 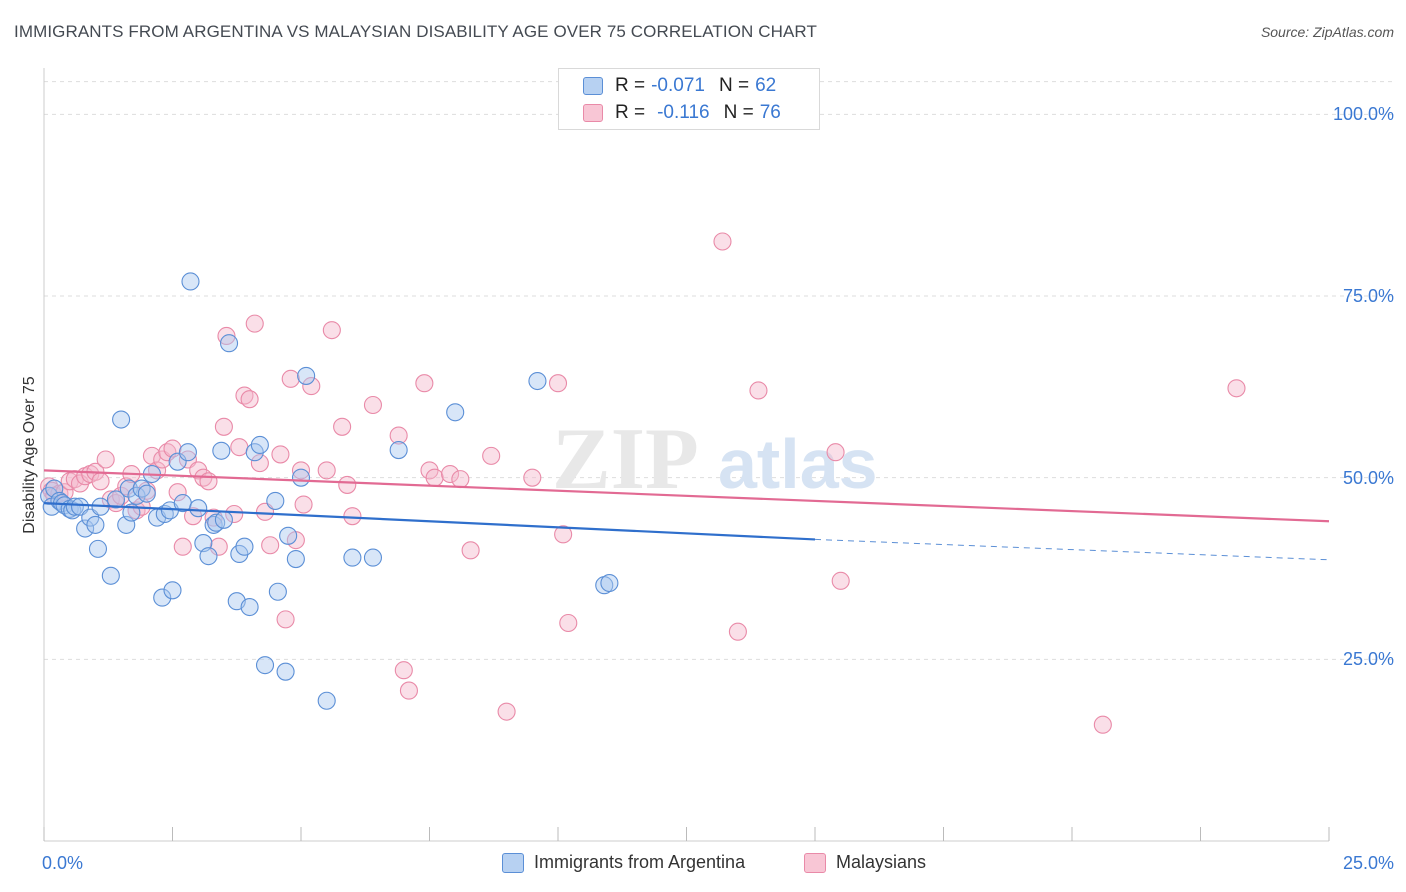 What do you see at coordinates (593, 86) in the screenshot?
I see `legend-swatch-blue` at bounding box center [593, 86].